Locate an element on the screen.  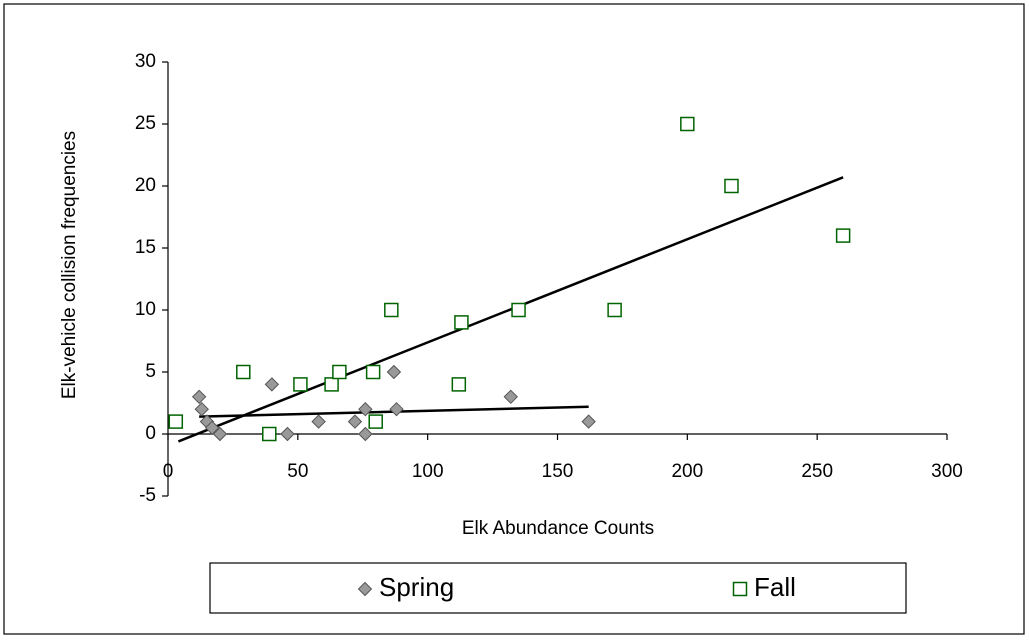
y-axis-title: Elk-vehicle collision frequencies is located at coordinates (69, 265).